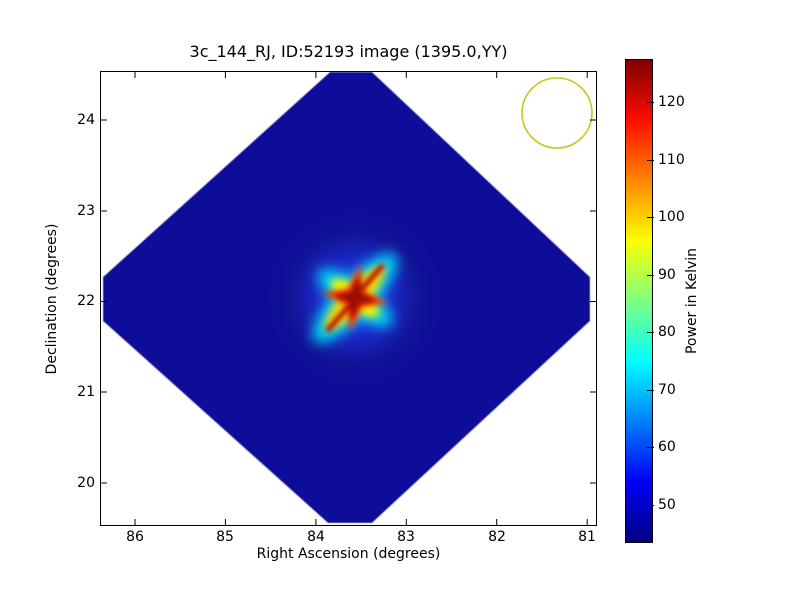 This screenshot has width=800, height=600. What do you see at coordinates (557, 113) in the screenshot?
I see `beam-circle` at bounding box center [557, 113].